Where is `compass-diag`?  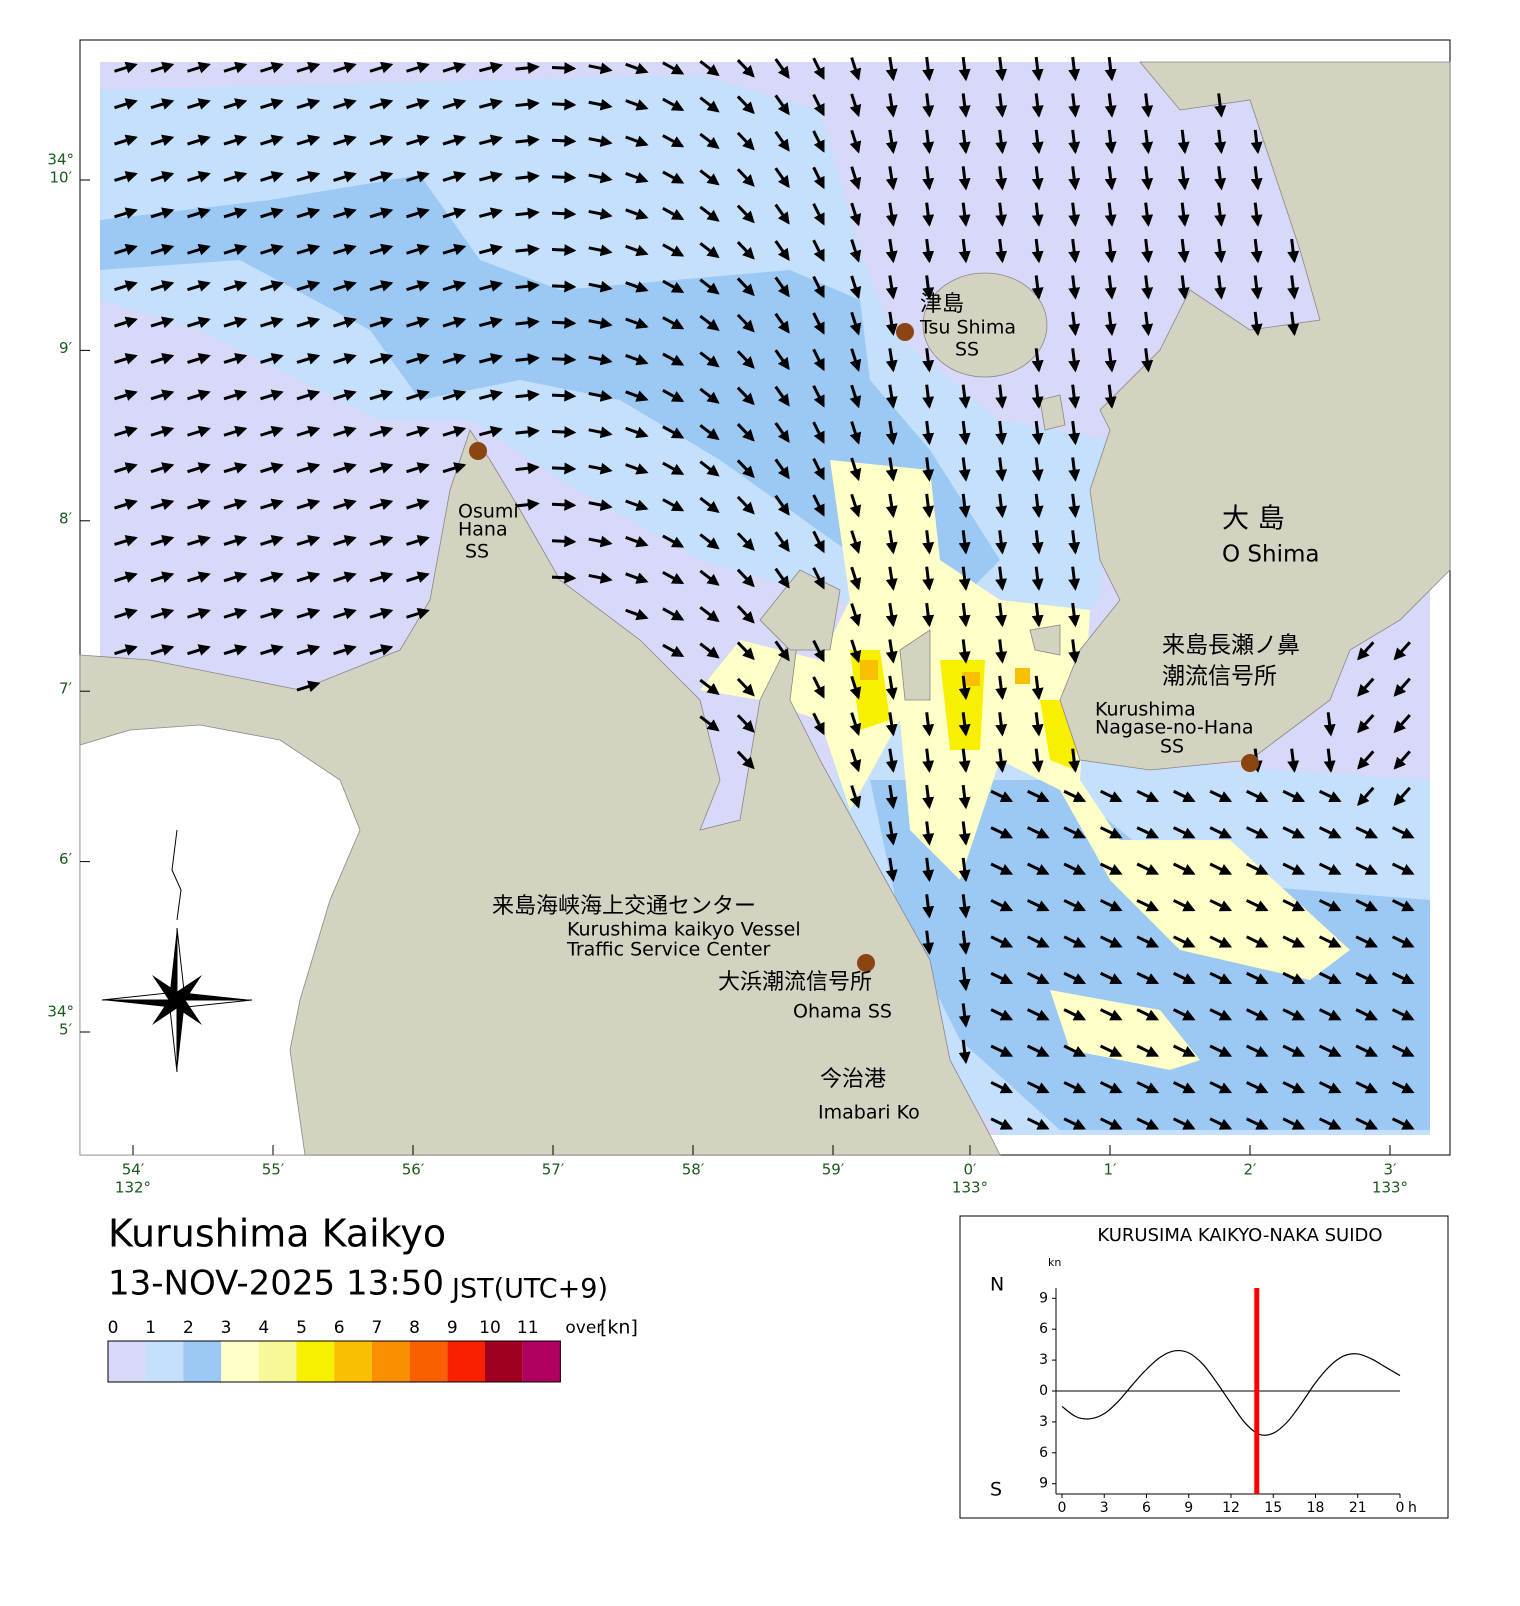 compass-diag is located at coordinates (177, 1000).